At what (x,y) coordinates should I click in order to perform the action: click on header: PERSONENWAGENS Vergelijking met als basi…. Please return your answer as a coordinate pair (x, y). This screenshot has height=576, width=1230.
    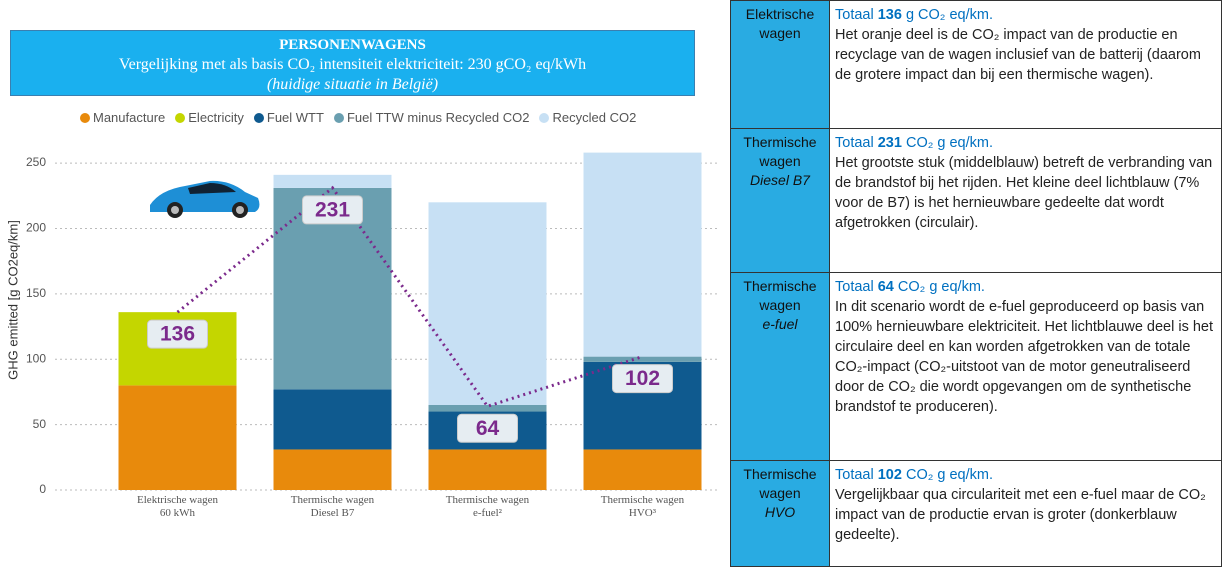
    Looking at the image, I should click on (352, 63).